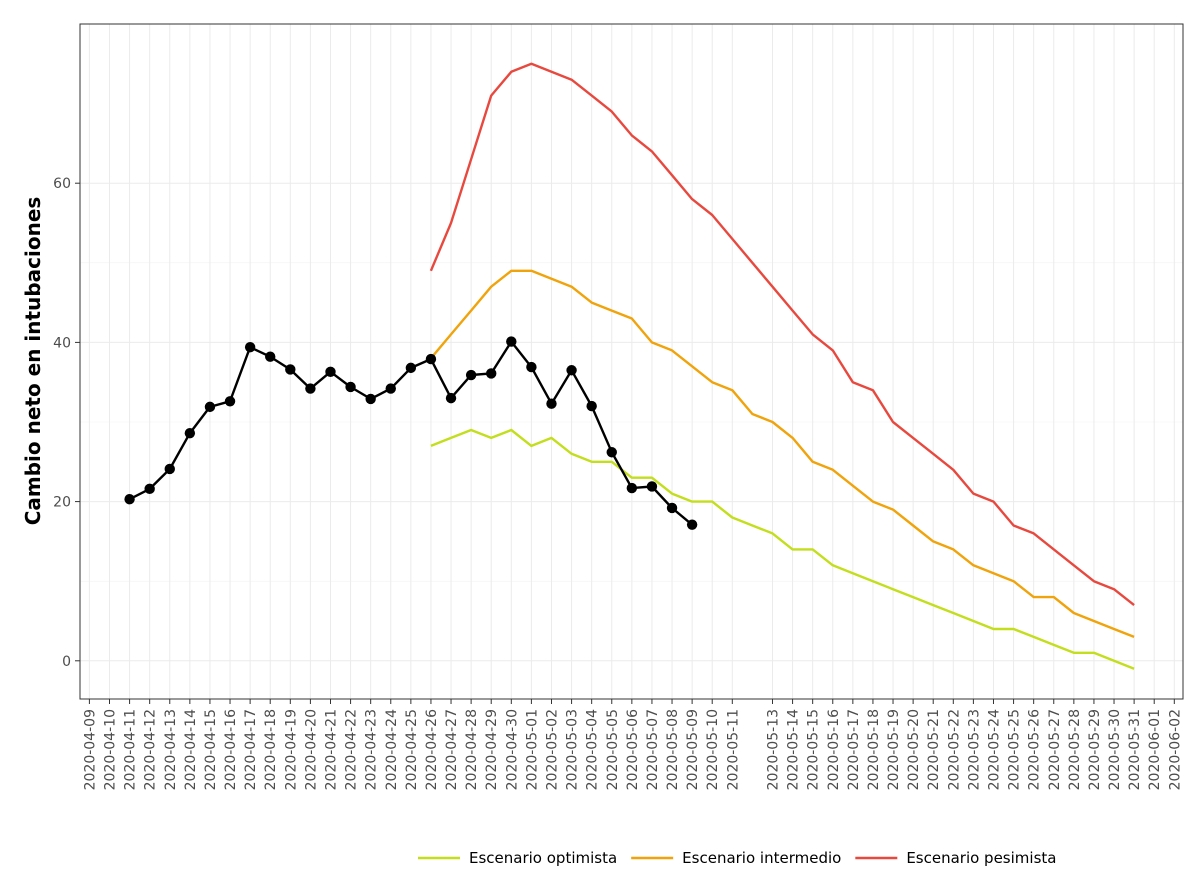 The width and height of the screenshot is (1200, 878). Describe the element at coordinates (814, 749) in the screenshot. I see `x-tick-label: 2020-05-15` at that location.